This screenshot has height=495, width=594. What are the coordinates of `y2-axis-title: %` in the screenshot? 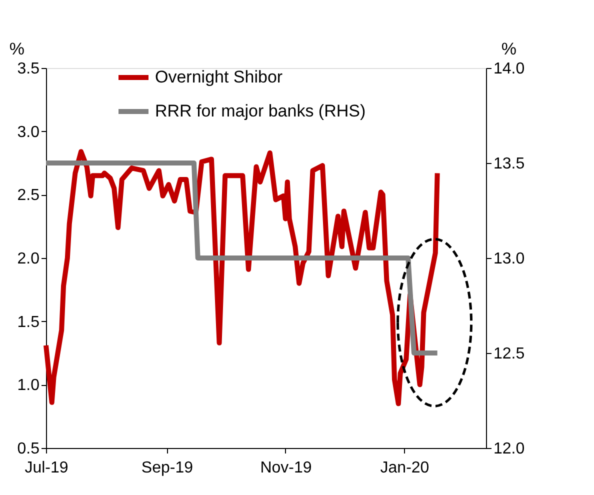 It's located at (508, 49).